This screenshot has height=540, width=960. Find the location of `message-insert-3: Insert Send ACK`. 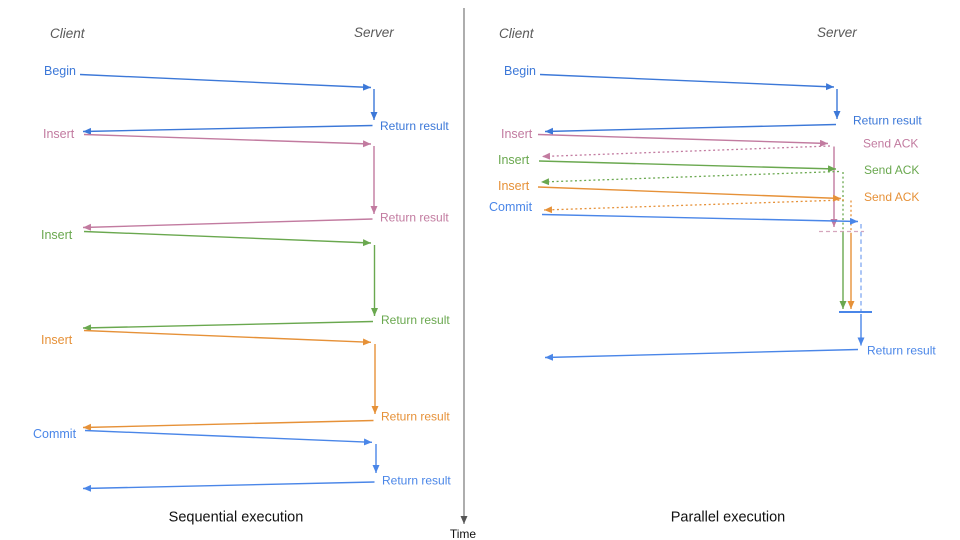

message-insert-3: Insert Send ACK is located at coordinates (708, 244).